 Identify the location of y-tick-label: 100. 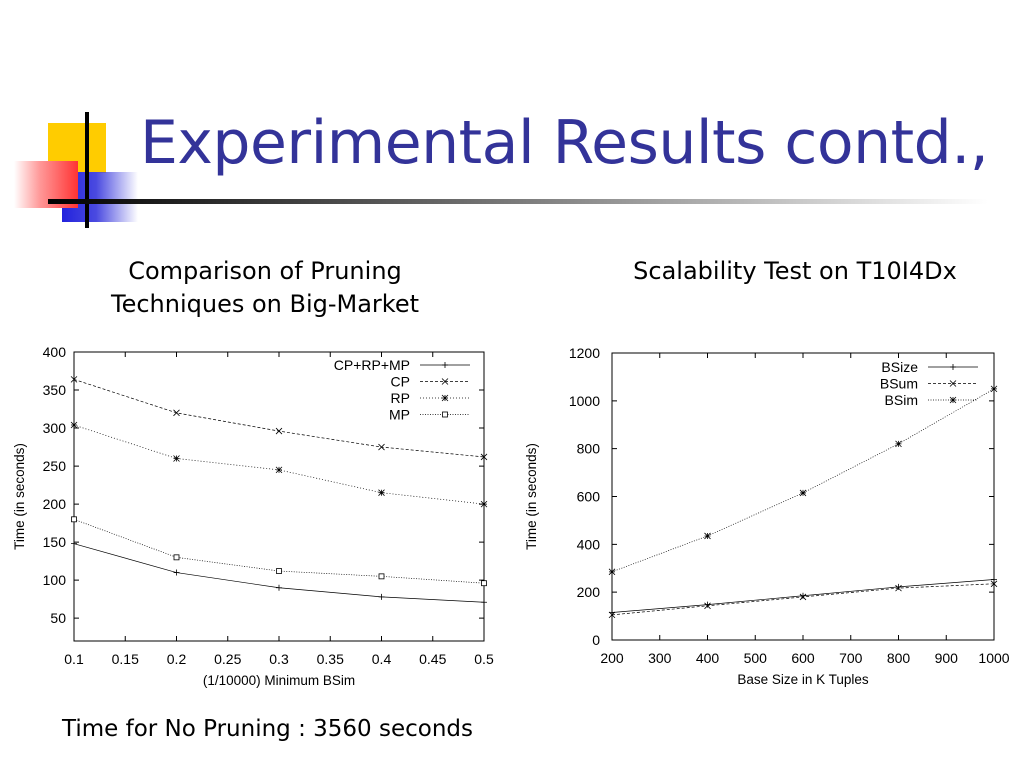
(55, 580).